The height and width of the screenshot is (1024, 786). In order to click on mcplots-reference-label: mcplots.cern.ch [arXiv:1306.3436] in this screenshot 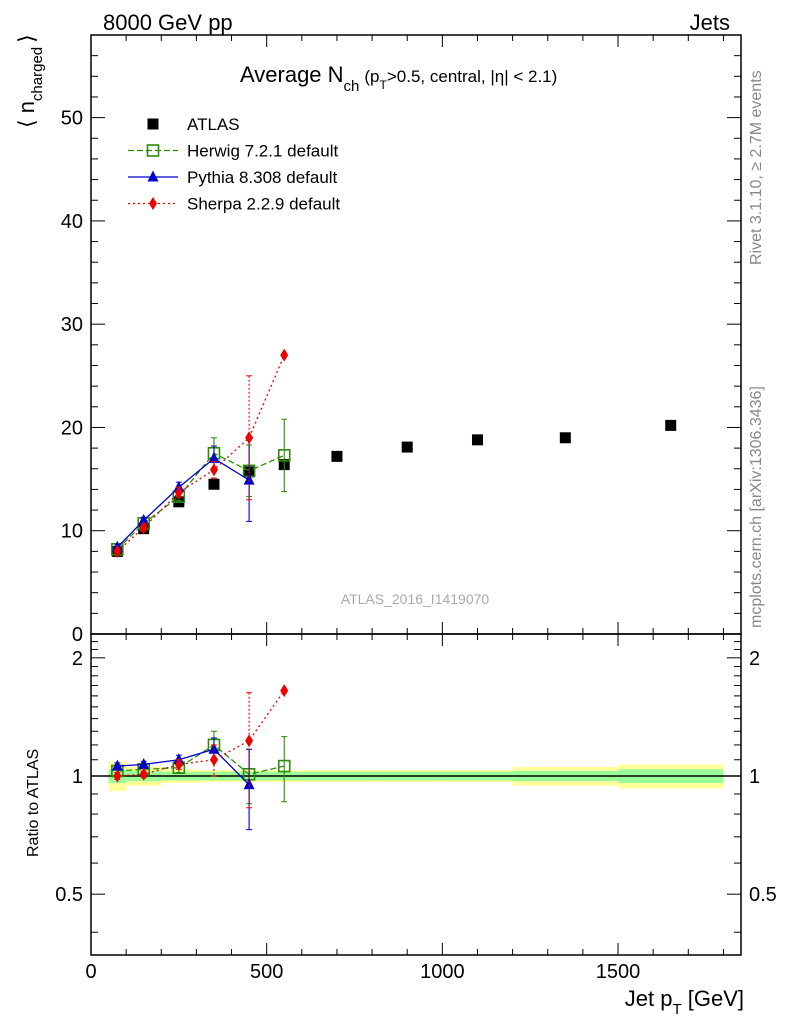, I will do `click(756, 507)`.